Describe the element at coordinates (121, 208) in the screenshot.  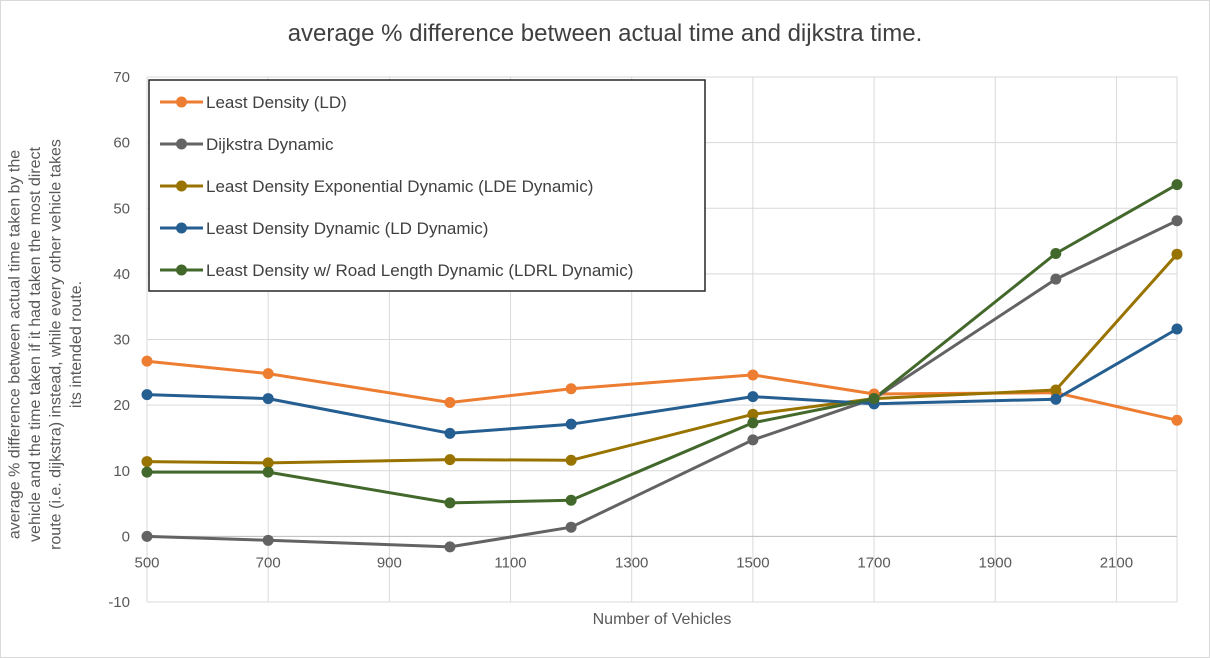
I see `y-tick-label: 50` at that location.